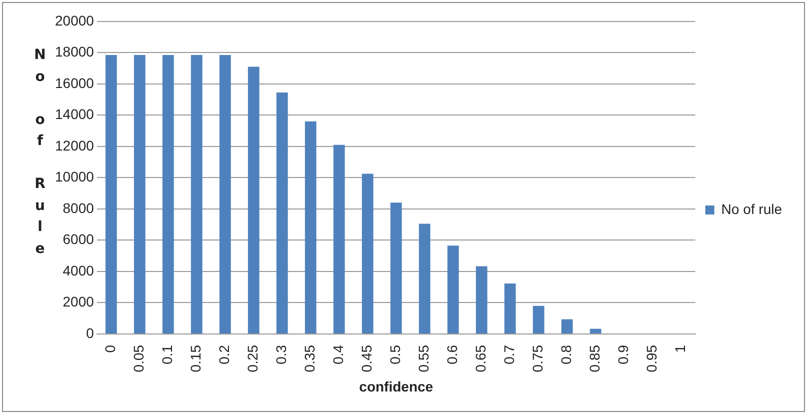 This screenshot has width=809, height=416. What do you see at coordinates (74, 82) in the screenshot?
I see `y-tick-label: 16000` at bounding box center [74, 82].